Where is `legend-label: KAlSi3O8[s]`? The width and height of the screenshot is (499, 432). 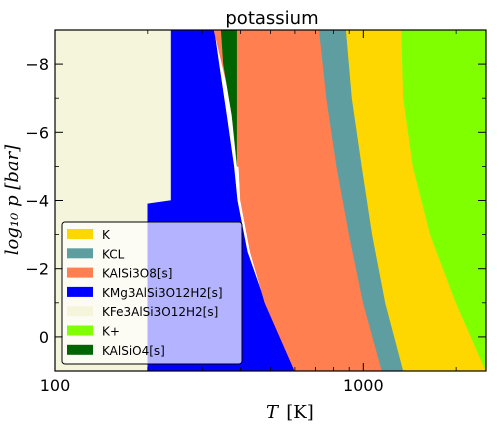 legend-label: KAlSi3O8[s] is located at coordinates (137, 274).